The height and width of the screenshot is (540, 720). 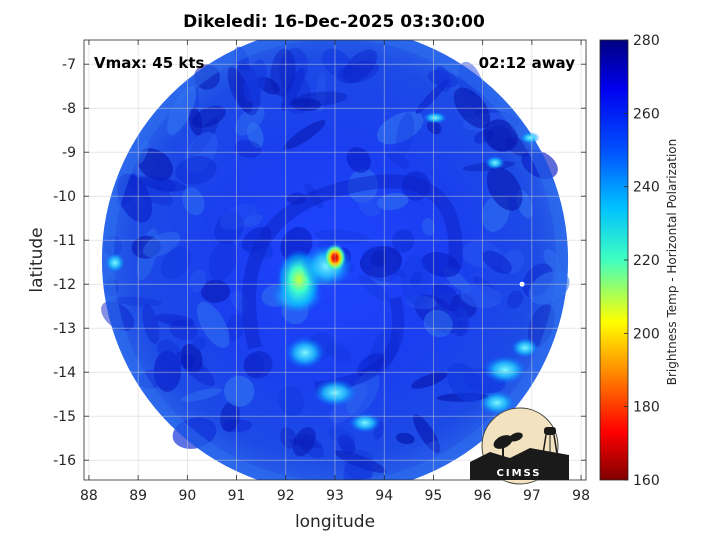 What do you see at coordinates (646, 188) in the screenshot?
I see `colorbar-tick-label: 240` at bounding box center [646, 188].